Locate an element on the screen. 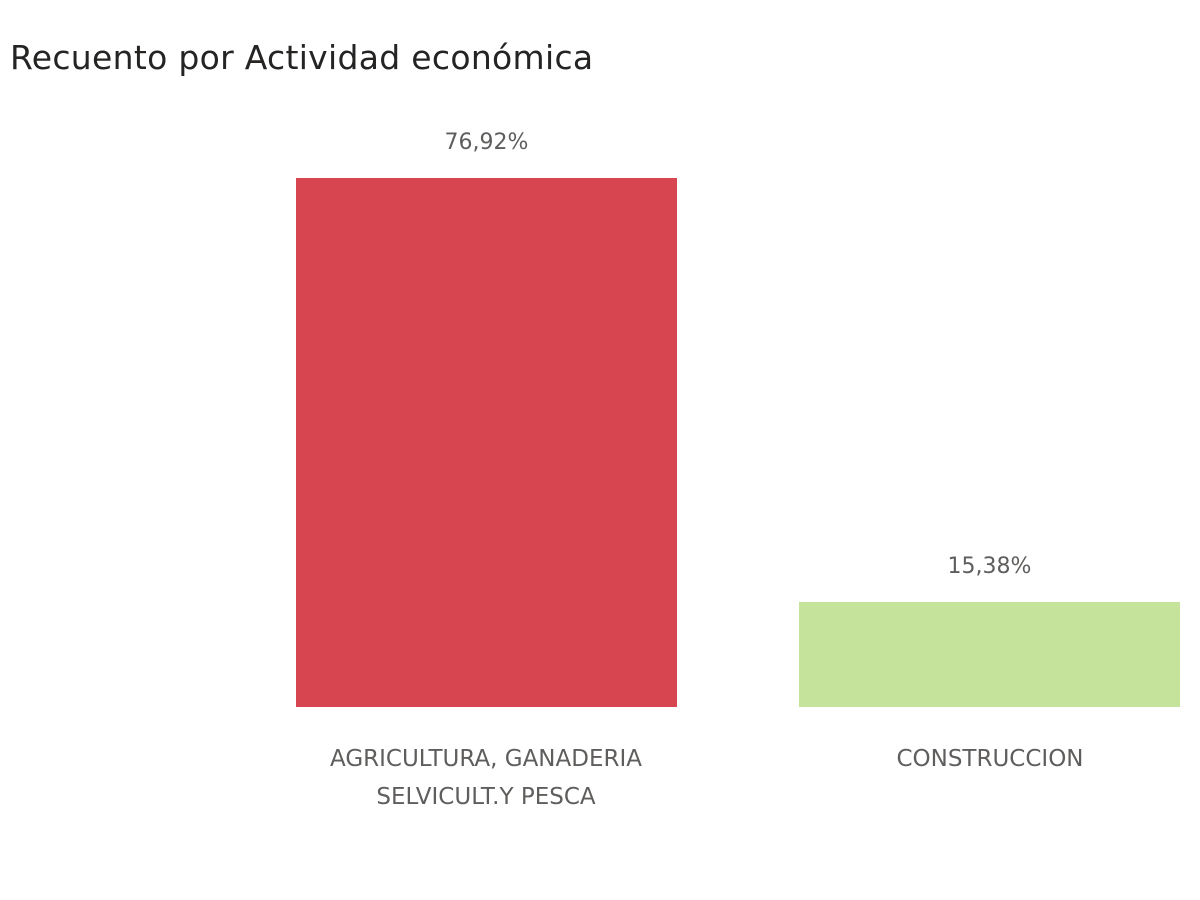  bar-construccion is located at coordinates (989, 654).